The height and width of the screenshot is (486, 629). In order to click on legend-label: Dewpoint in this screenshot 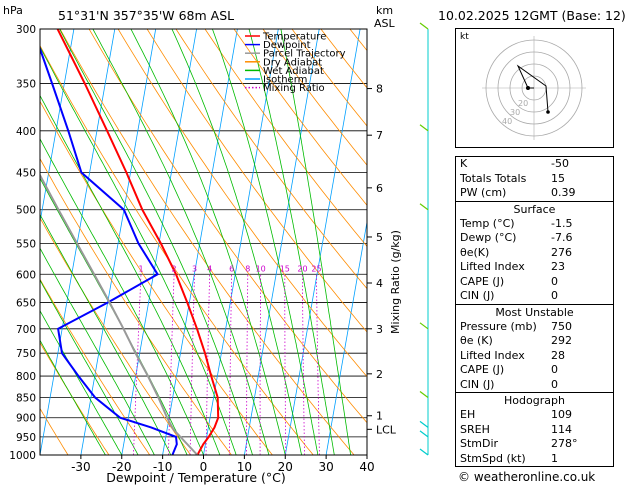, I will do `click(287, 45)`.